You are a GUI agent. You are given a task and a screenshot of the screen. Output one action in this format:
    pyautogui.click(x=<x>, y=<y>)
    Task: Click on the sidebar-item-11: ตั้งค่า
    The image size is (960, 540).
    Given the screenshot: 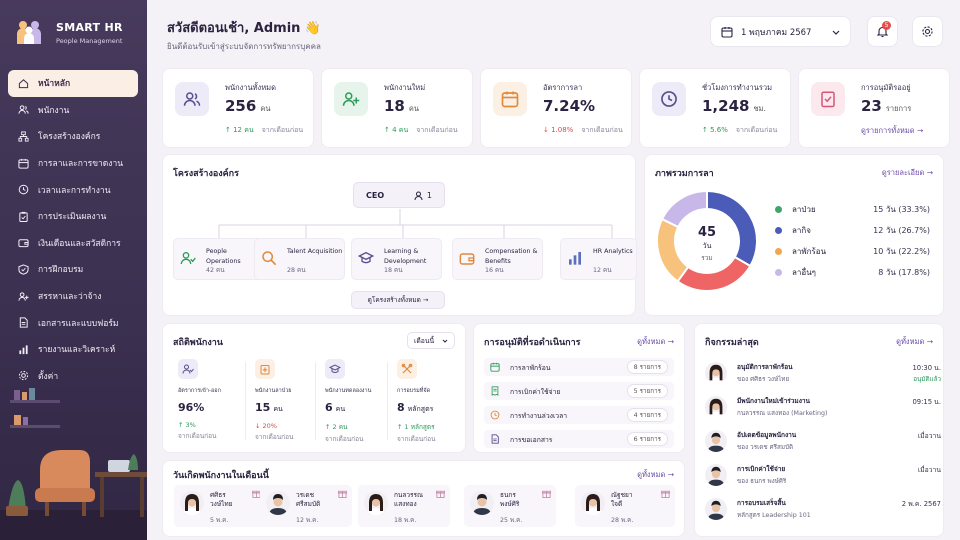 What is the action you would take?
    pyautogui.click(x=73, y=376)
    